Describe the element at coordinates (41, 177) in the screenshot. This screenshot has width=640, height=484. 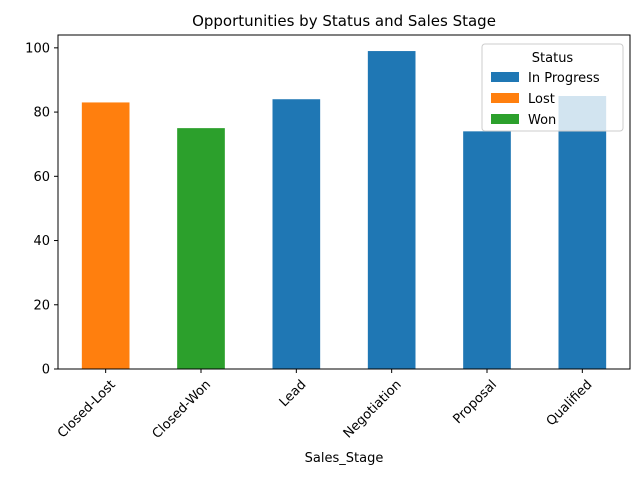
I see `y-tick-label: 60` at that location.